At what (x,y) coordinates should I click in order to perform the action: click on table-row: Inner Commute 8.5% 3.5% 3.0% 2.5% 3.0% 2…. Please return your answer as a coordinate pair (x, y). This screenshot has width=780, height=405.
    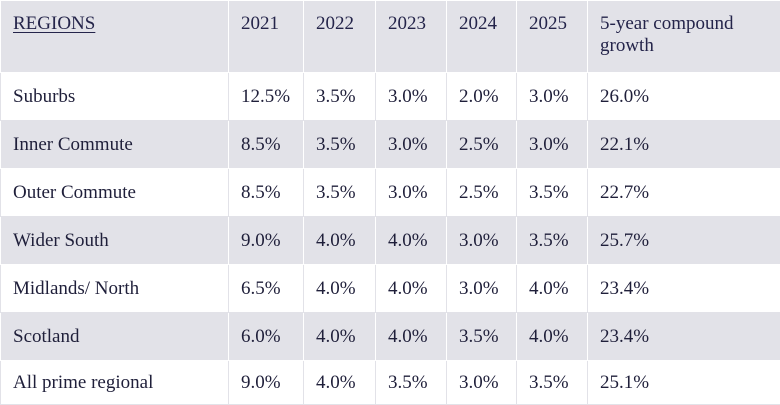
    Looking at the image, I should click on (390, 145).